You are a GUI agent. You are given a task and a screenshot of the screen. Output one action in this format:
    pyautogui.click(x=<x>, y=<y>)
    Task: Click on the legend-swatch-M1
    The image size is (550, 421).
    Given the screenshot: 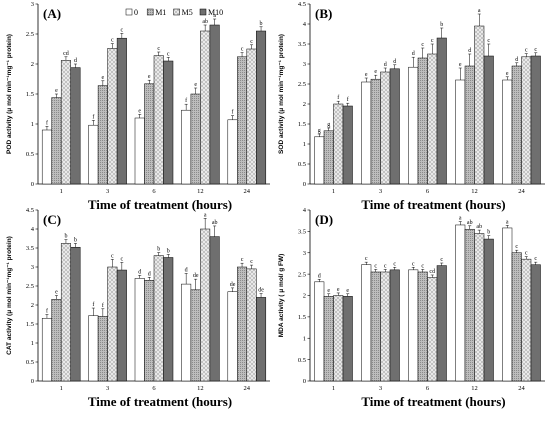 What is the action you would take?
    pyautogui.click(x=150, y=12)
    